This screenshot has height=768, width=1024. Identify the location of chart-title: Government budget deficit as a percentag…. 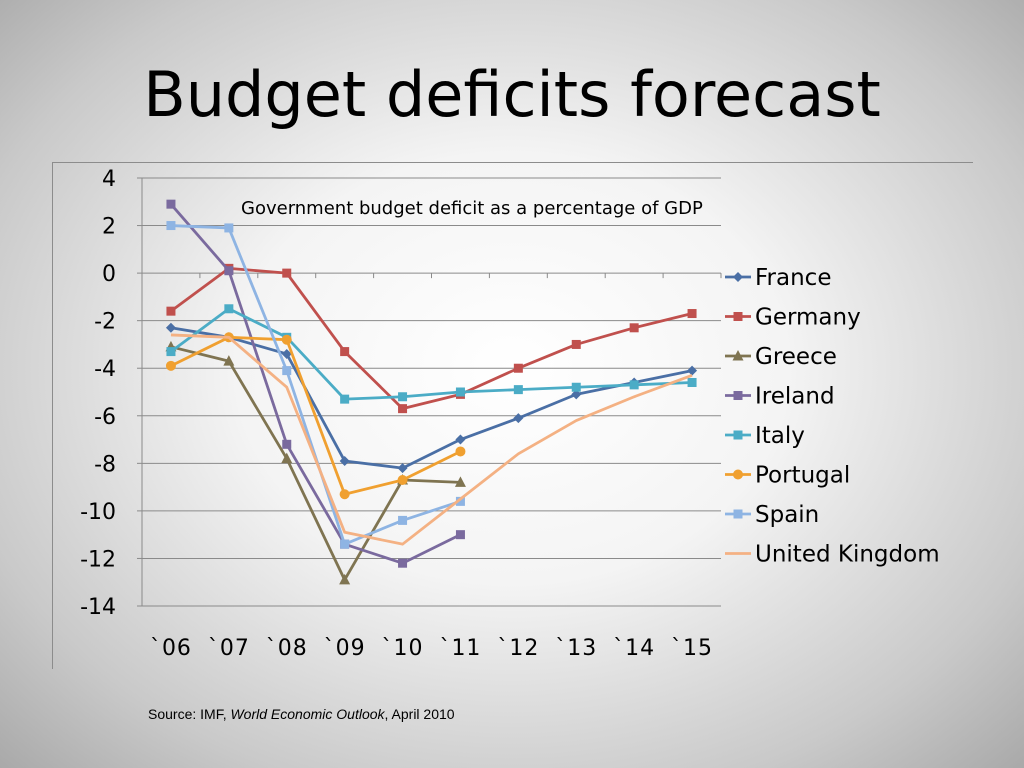
(472, 208).